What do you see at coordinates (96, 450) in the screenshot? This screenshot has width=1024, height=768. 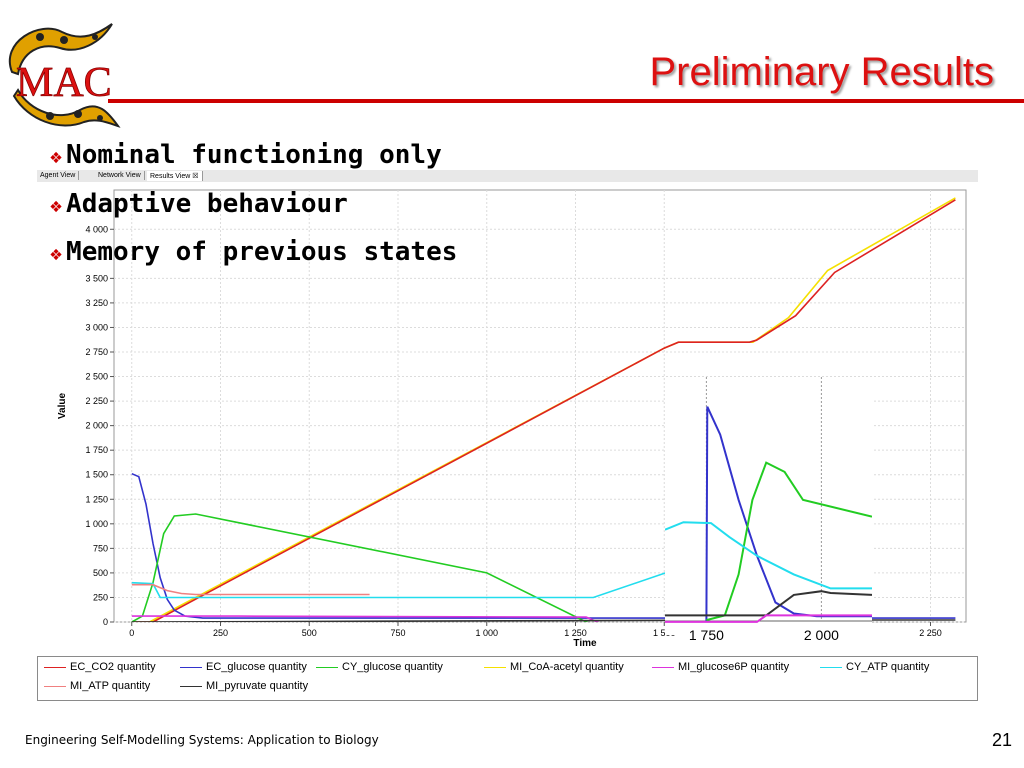 I see `y-tick-label: 1 750` at bounding box center [96, 450].